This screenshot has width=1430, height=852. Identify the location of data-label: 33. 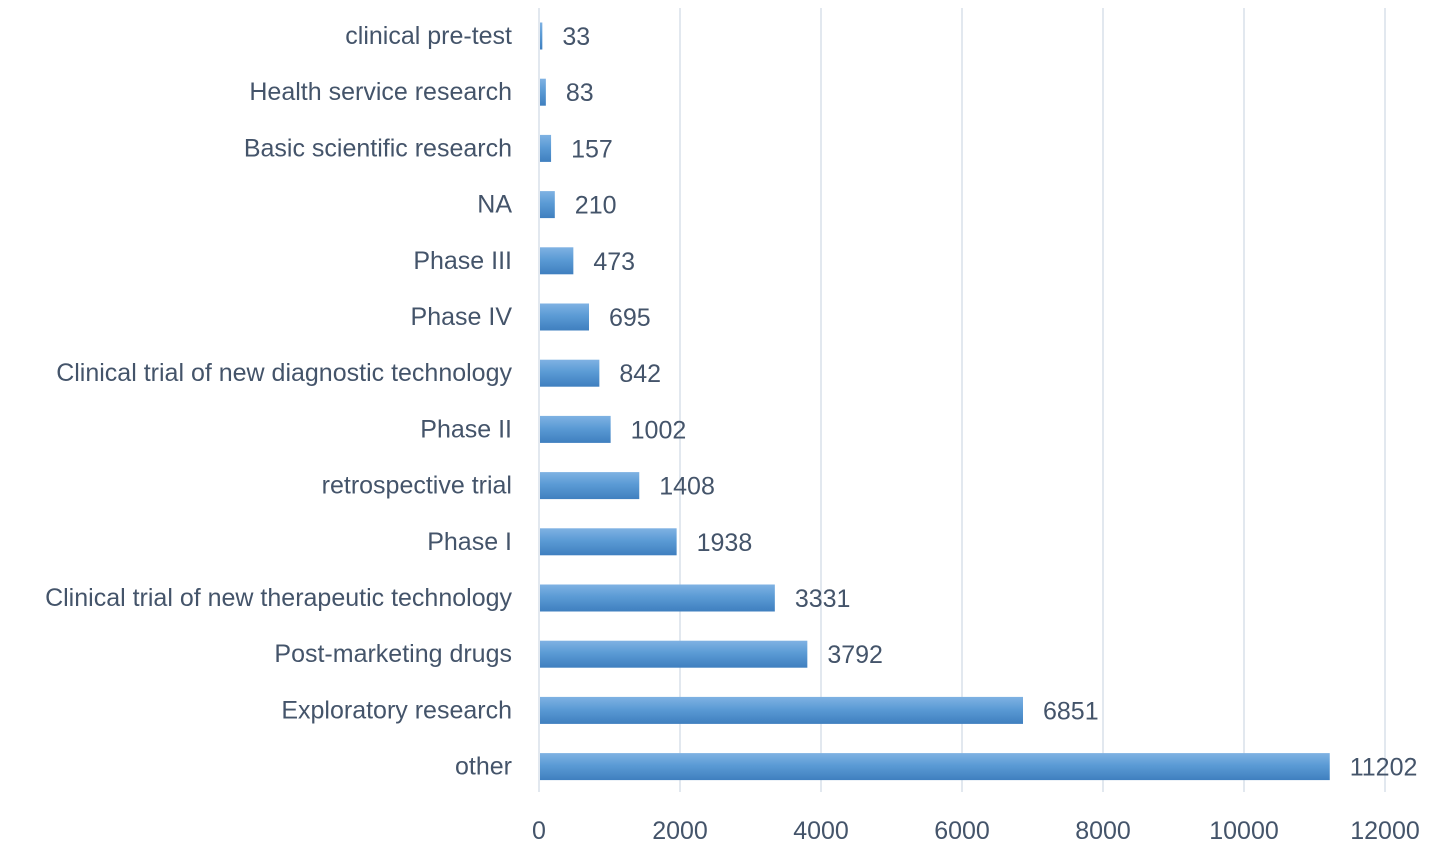
(576, 37).